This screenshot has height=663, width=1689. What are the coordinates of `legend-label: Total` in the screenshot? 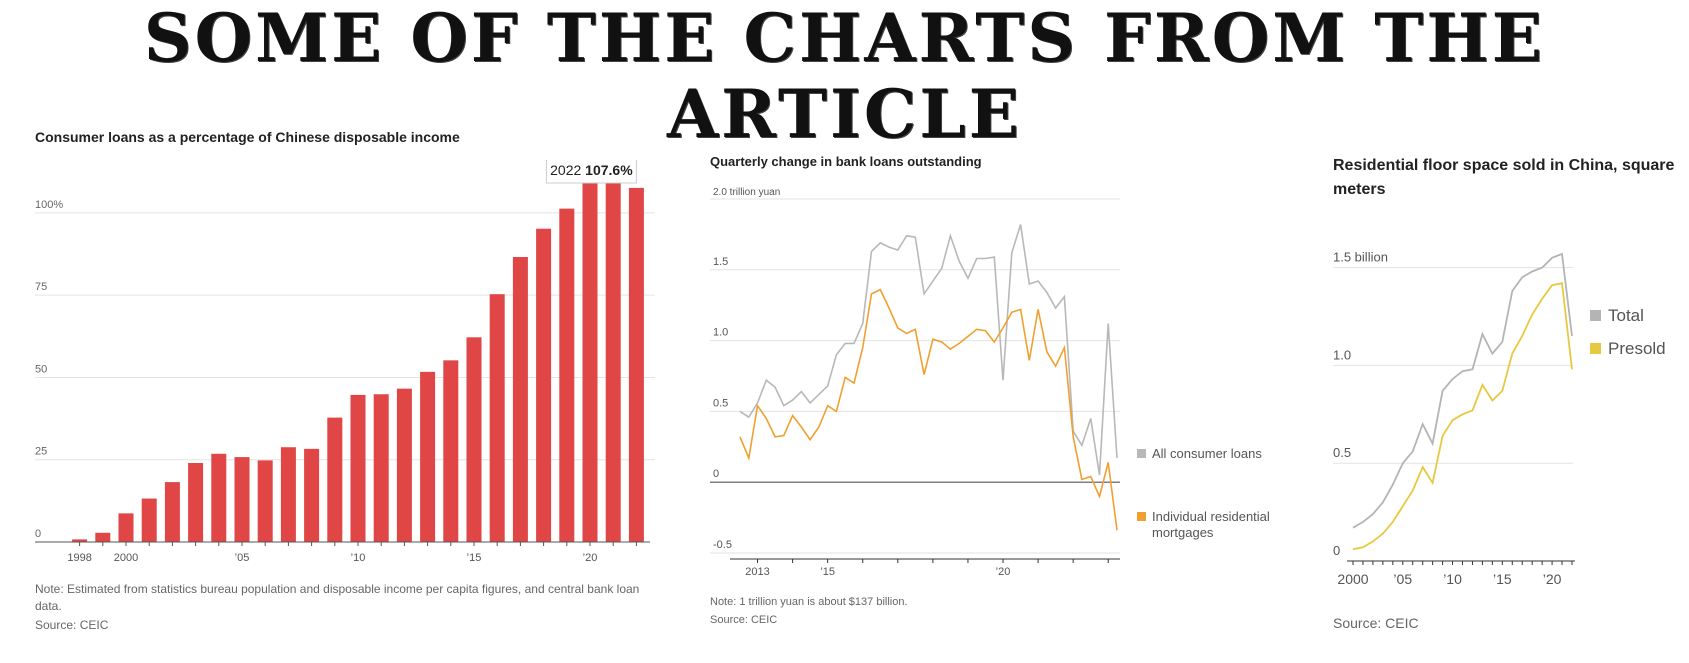 It's located at (1626, 315).